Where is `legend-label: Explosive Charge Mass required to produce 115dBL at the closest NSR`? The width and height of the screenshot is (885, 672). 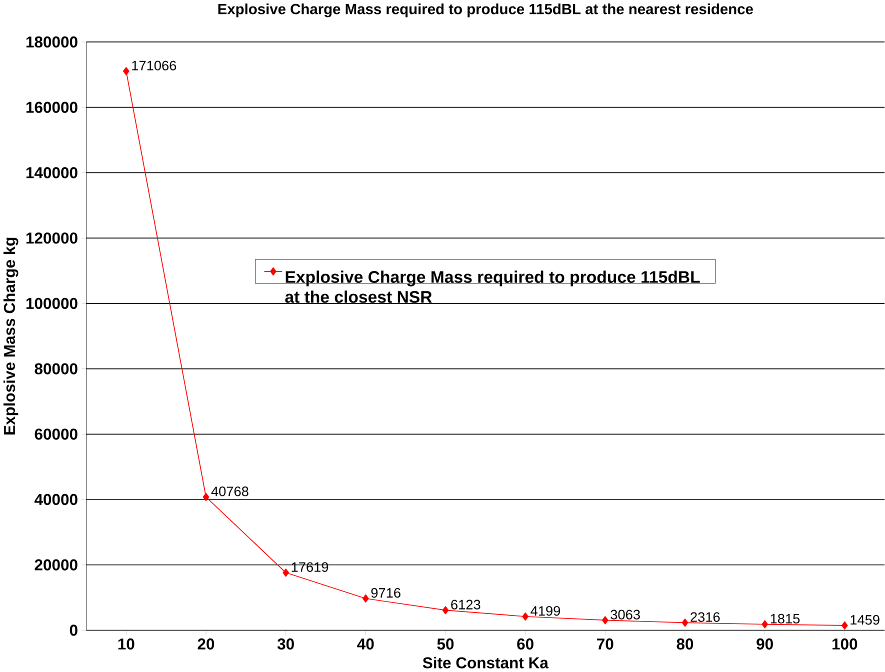 legend-label: Explosive Charge Mass required to produce 115dBL at the closest NSR is located at coordinates (492, 286).